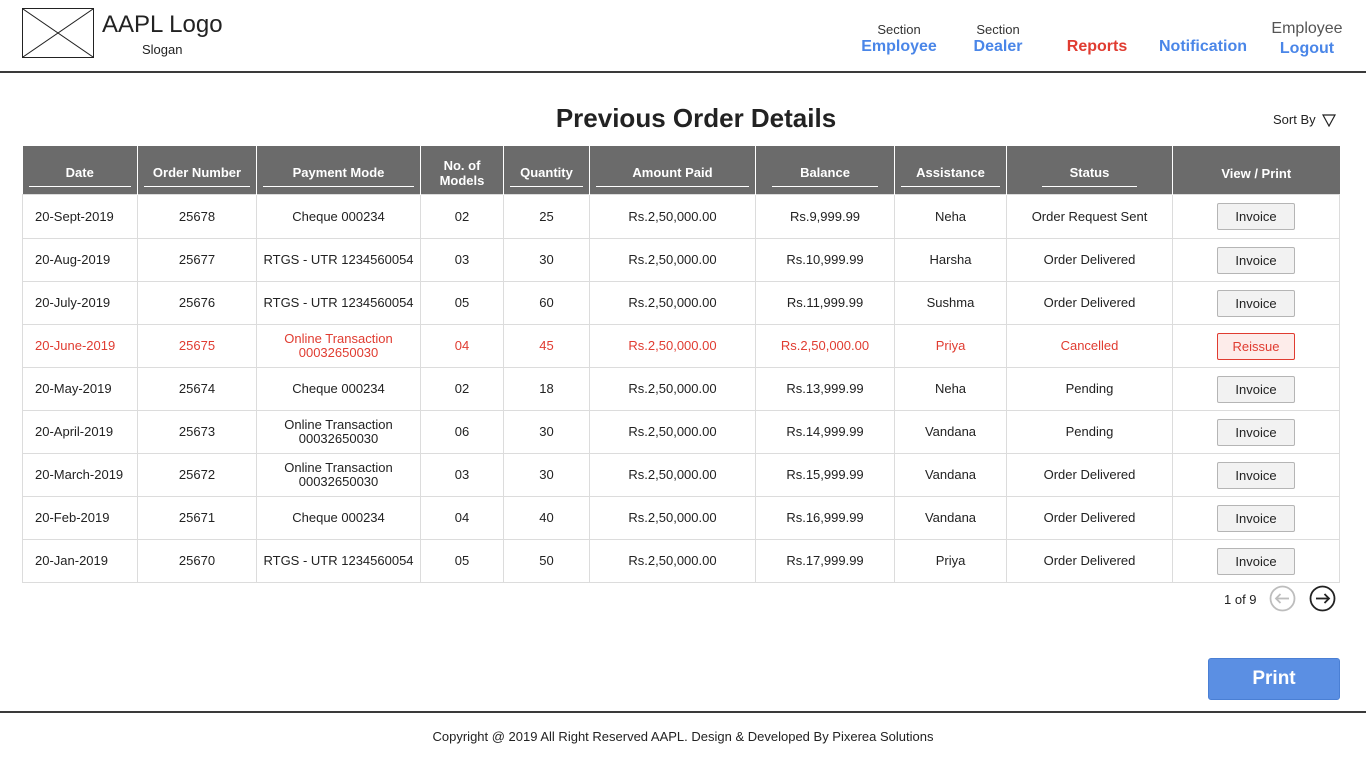  I want to click on balance-cell: Rs.10,999.99, so click(825, 260).